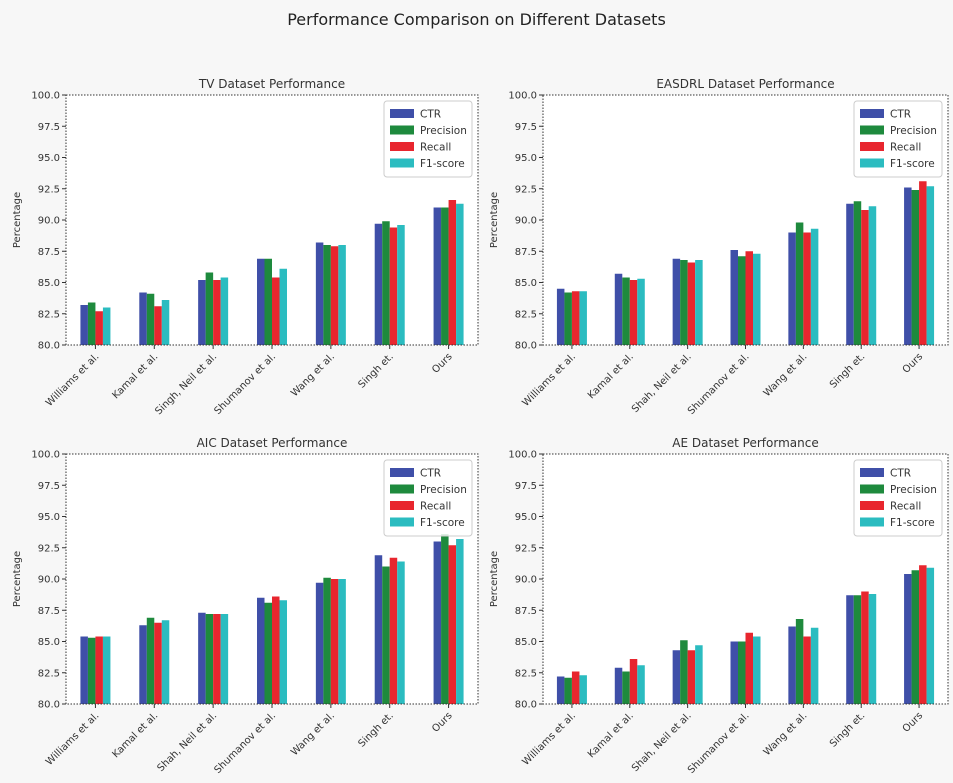 This screenshot has height=783, width=953. I want to click on panel-title: EASDRL Dataset Performance, so click(745, 84).